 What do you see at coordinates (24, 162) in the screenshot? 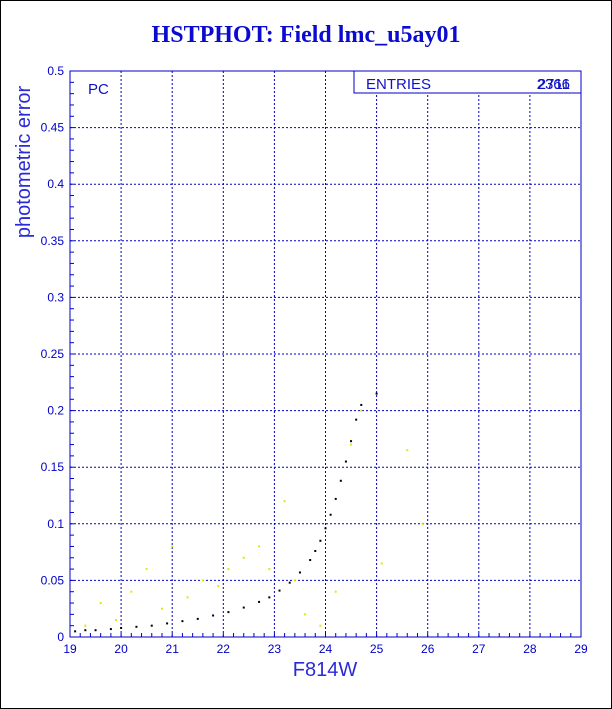
I see `y-axis-label: photometric error` at bounding box center [24, 162].